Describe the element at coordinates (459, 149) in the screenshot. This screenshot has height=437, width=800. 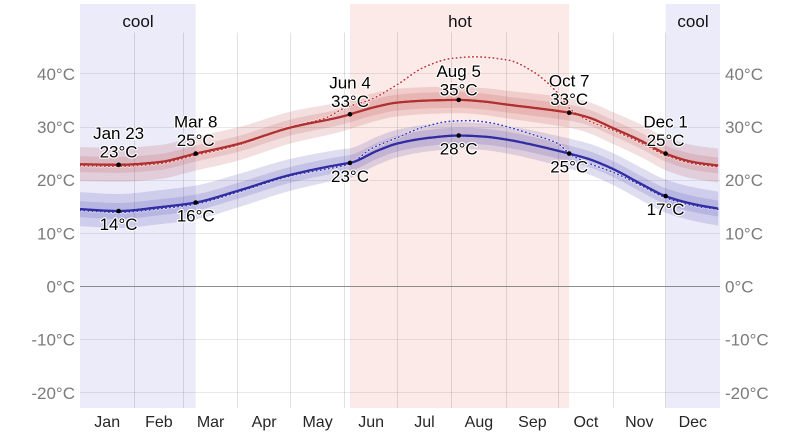
I see `svg-text: 28°C` at that location.